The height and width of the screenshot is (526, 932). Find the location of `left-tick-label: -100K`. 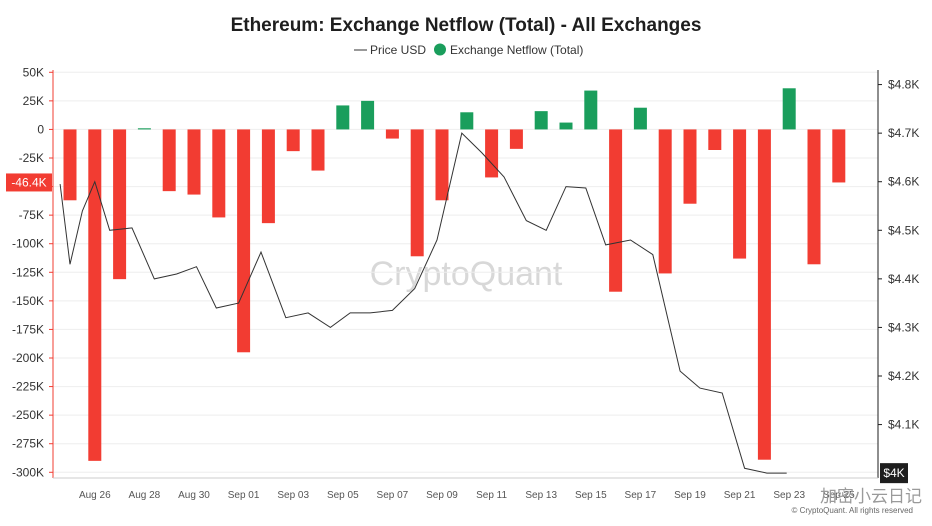

left-tick-label: -100K is located at coordinates (28, 244).